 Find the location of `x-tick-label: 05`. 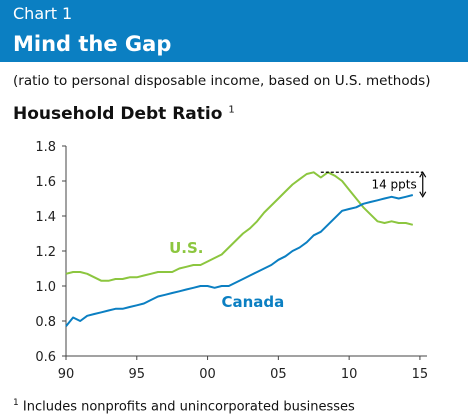

x-tick-label: 05 is located at coordinates (278, 374).